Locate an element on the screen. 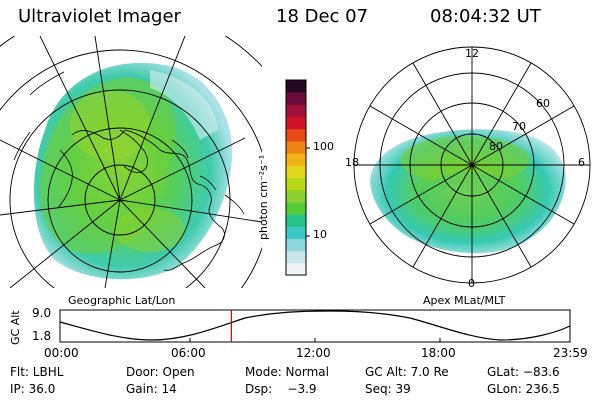  gc-alt-readout: GC Alt: 7.0 Re is located at coordinates (407, 372).